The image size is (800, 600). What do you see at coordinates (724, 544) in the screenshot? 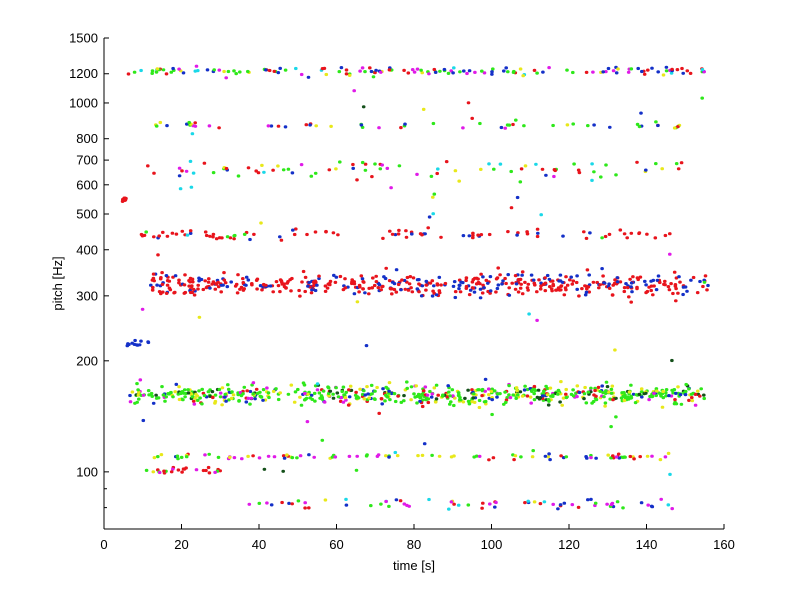
I see `x-tick-label: 160` at bounding box center [724, 544].